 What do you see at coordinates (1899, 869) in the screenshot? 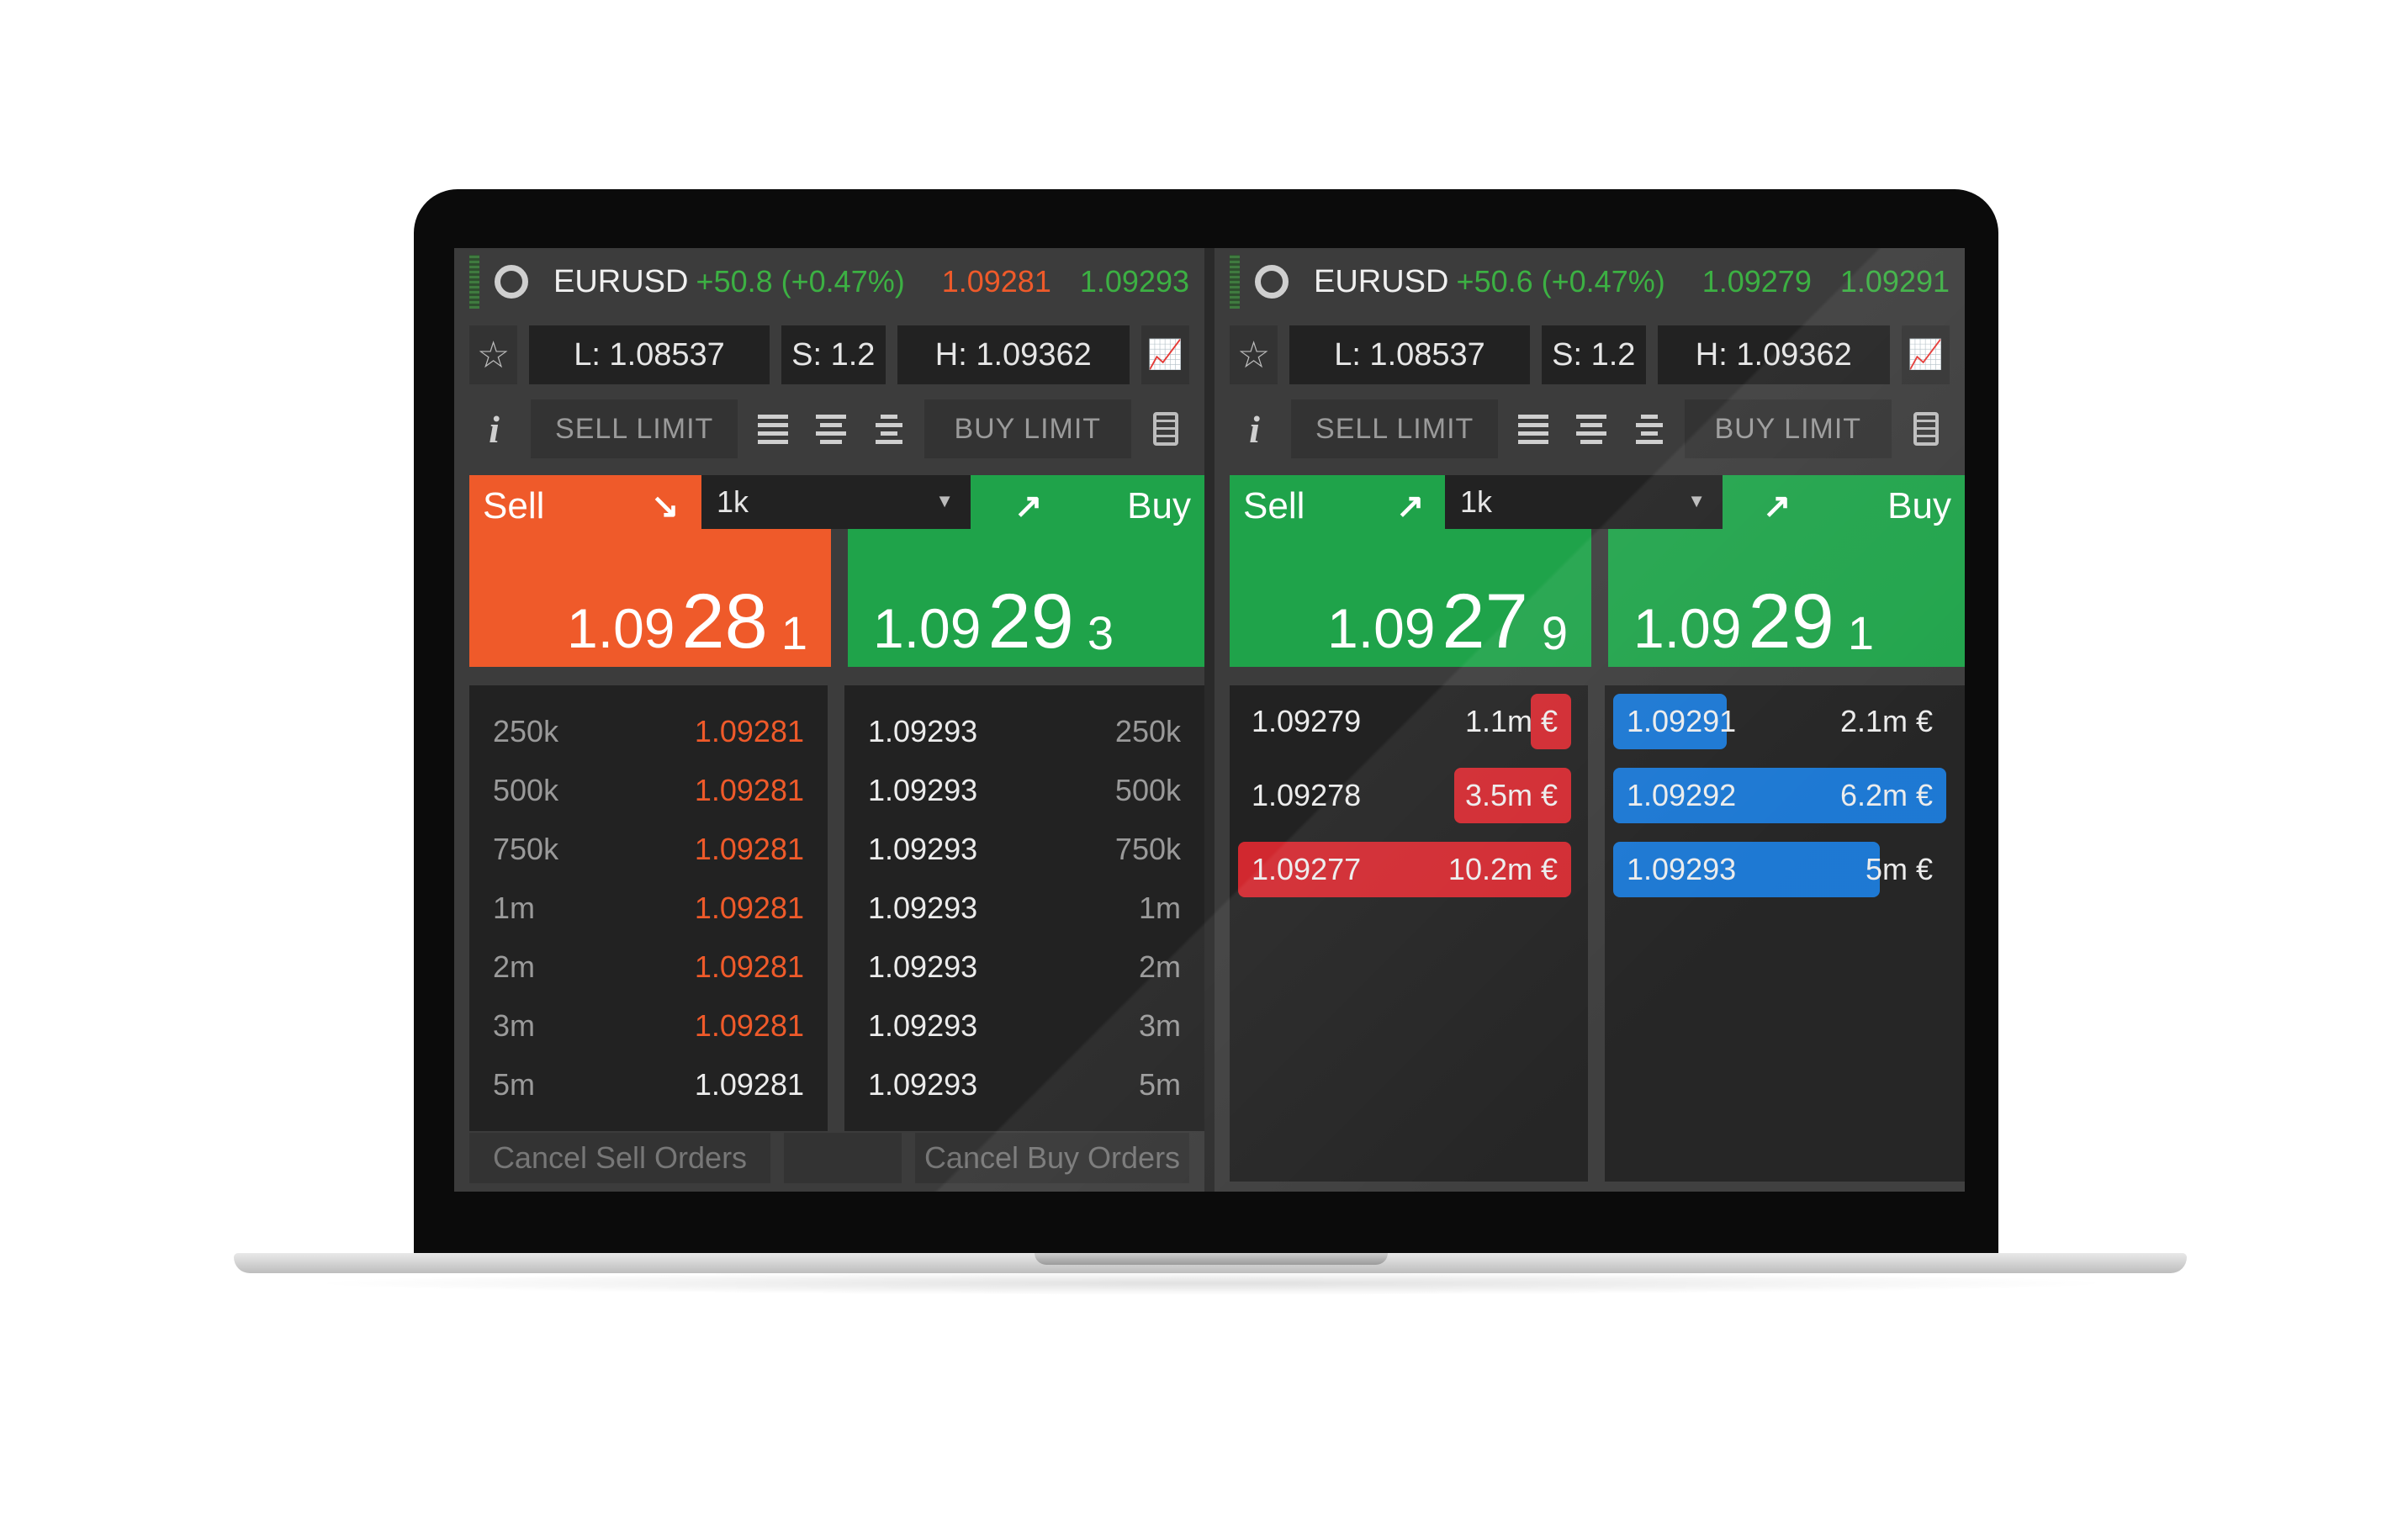
I see `ask-volume: 5m €` at bounding box center [1899, 869].